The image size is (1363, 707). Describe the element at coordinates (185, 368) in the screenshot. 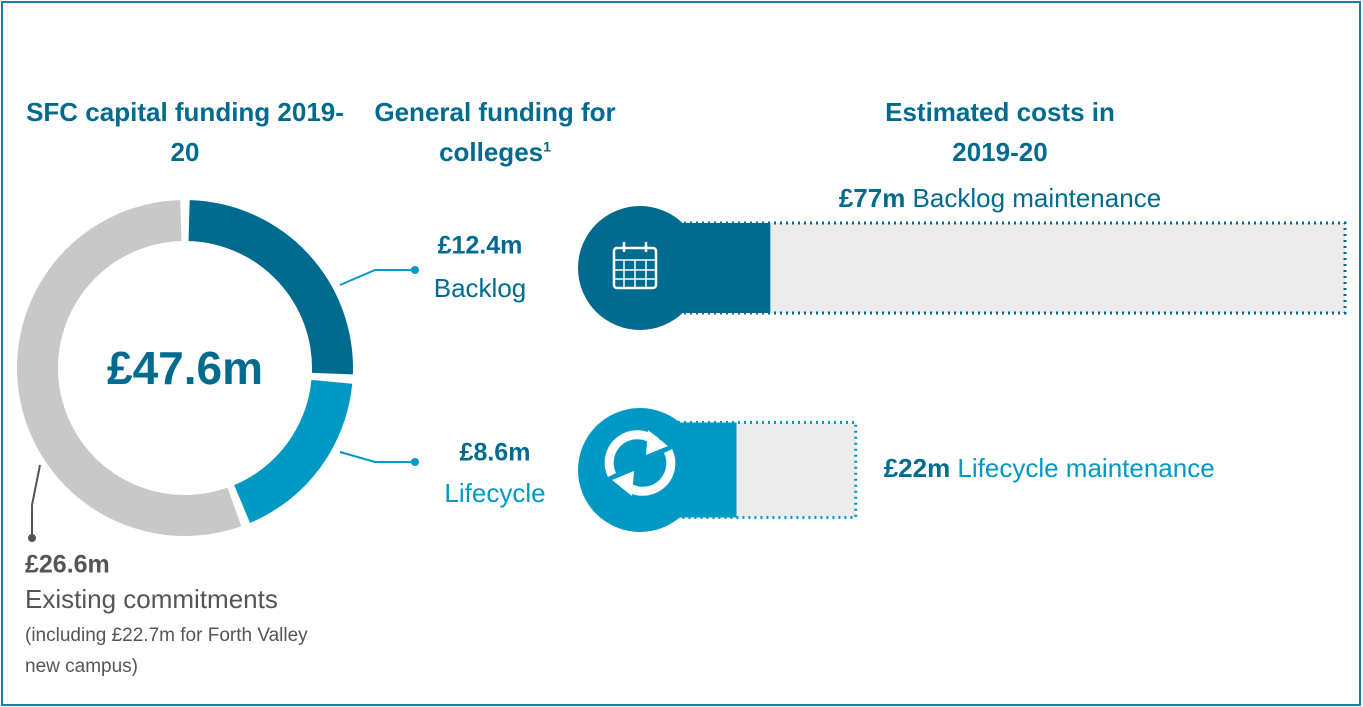

I see `donut-total: £47.6m` at that location.